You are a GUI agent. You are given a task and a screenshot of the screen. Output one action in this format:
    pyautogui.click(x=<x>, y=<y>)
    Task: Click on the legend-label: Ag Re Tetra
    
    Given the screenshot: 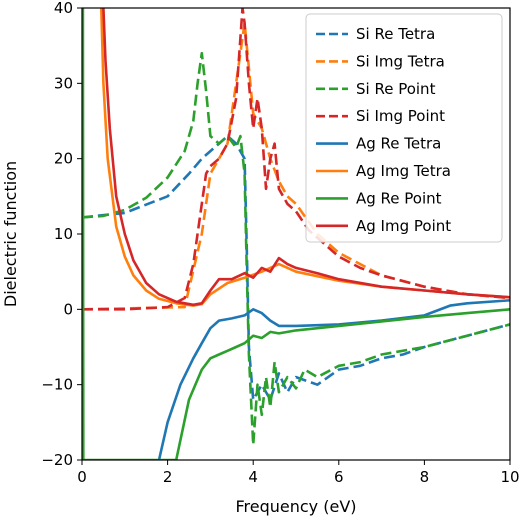 What is the action you would take?
    pyautogui.click(x=398, y=144)
    